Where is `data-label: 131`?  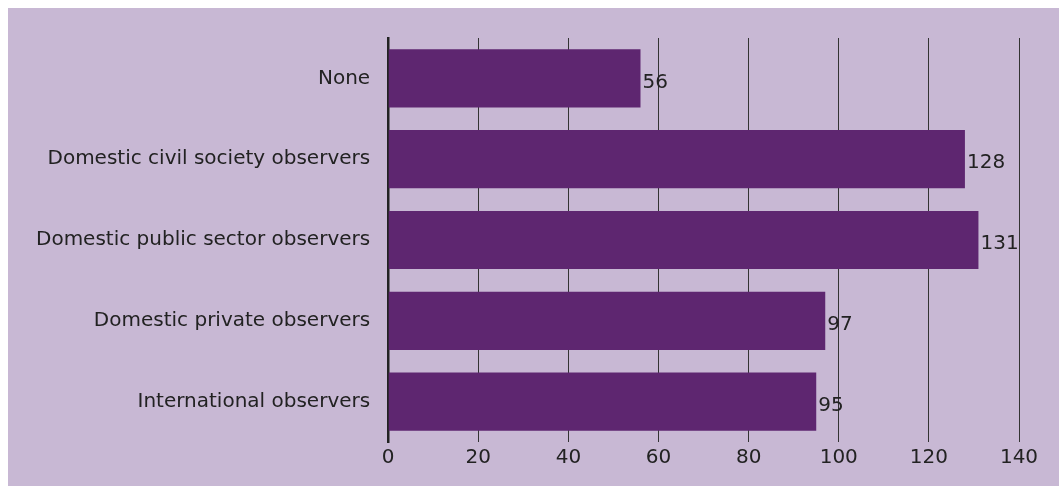 data-label: 131 is located at coordinates (999, 242).